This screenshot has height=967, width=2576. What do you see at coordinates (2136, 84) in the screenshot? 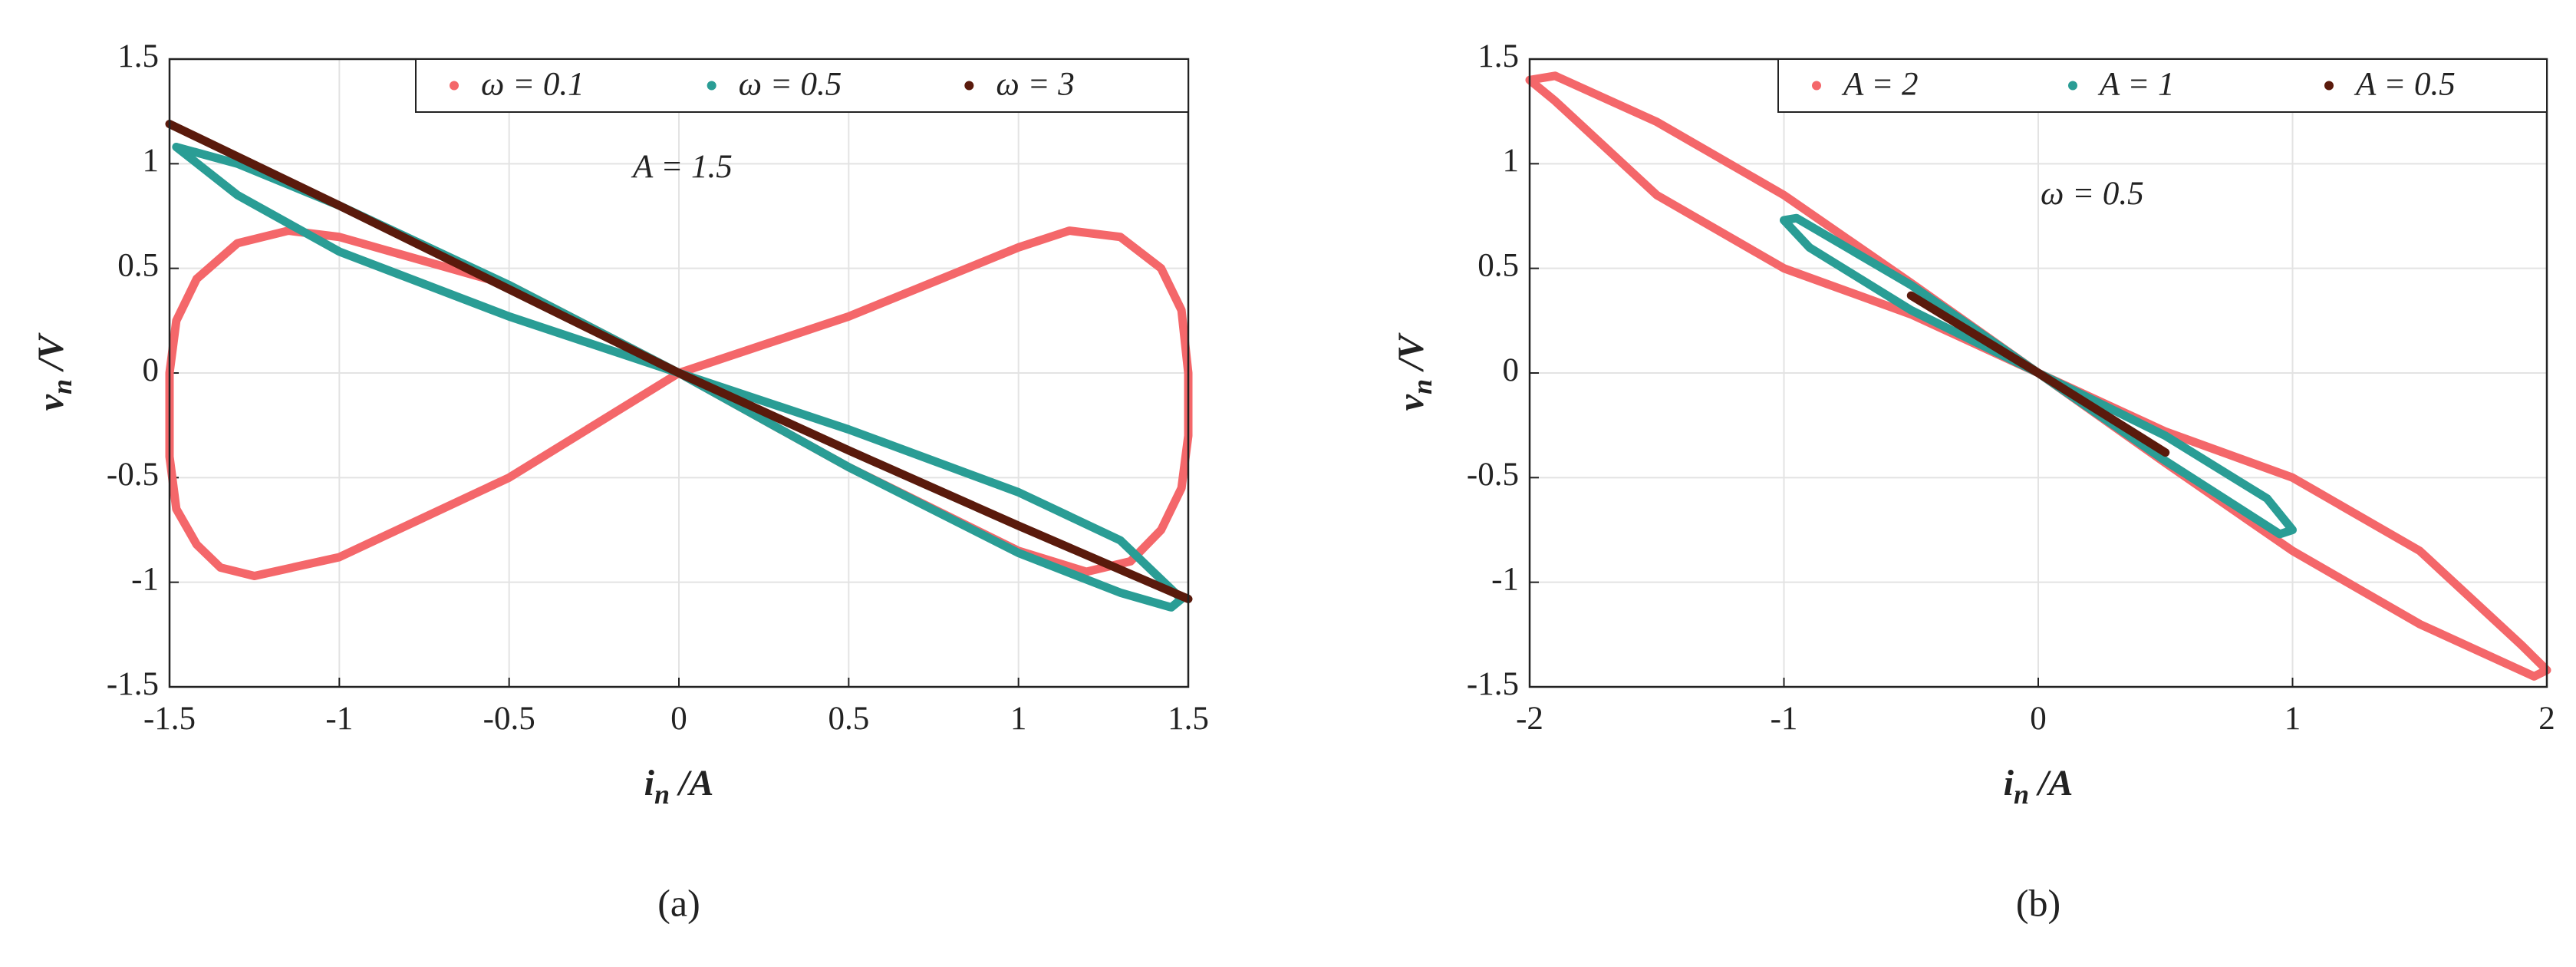
I see `legend-label: A = 1` at bounding box center [2136, 84].